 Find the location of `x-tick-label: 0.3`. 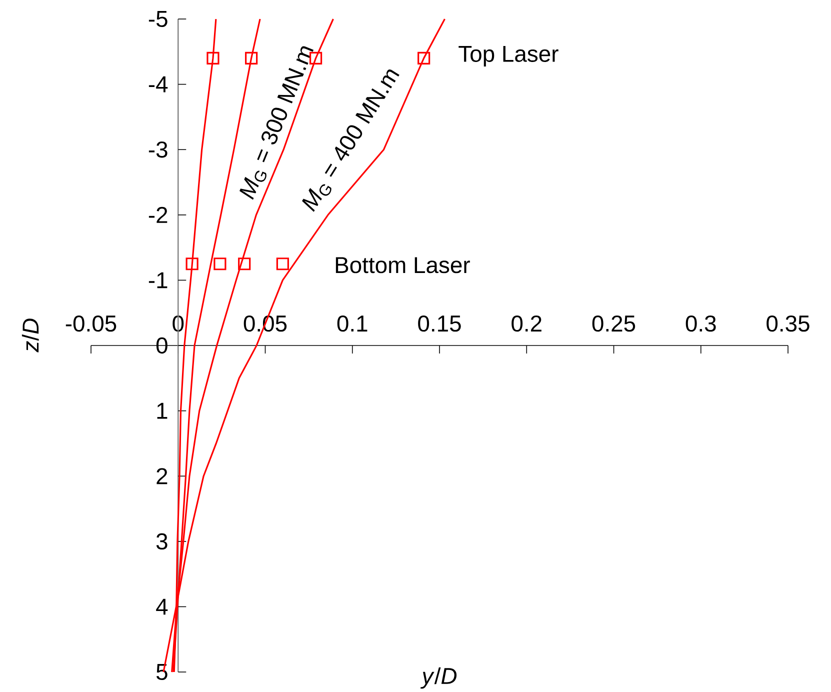

x-tick-label: 0.3 is located at coordinates (701, 323).